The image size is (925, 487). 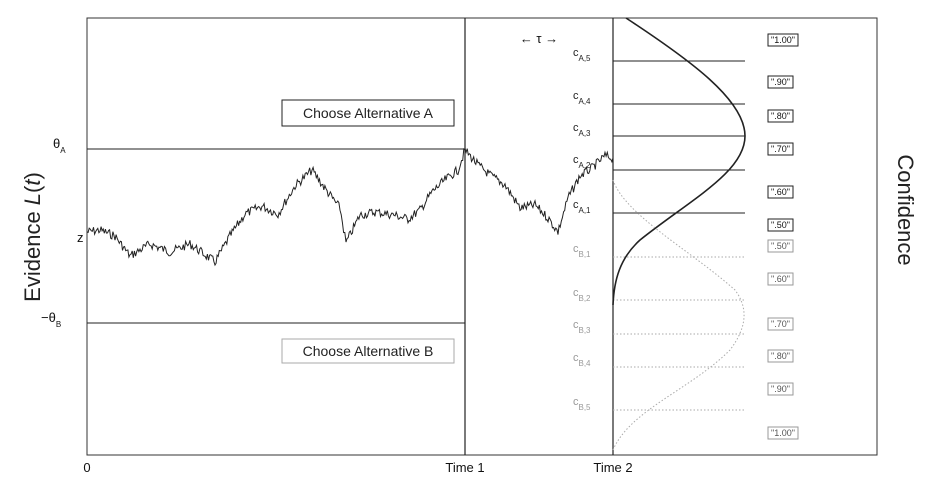 I want to click on confidence-label-a-60: ".60", so click(x=780, y=192).